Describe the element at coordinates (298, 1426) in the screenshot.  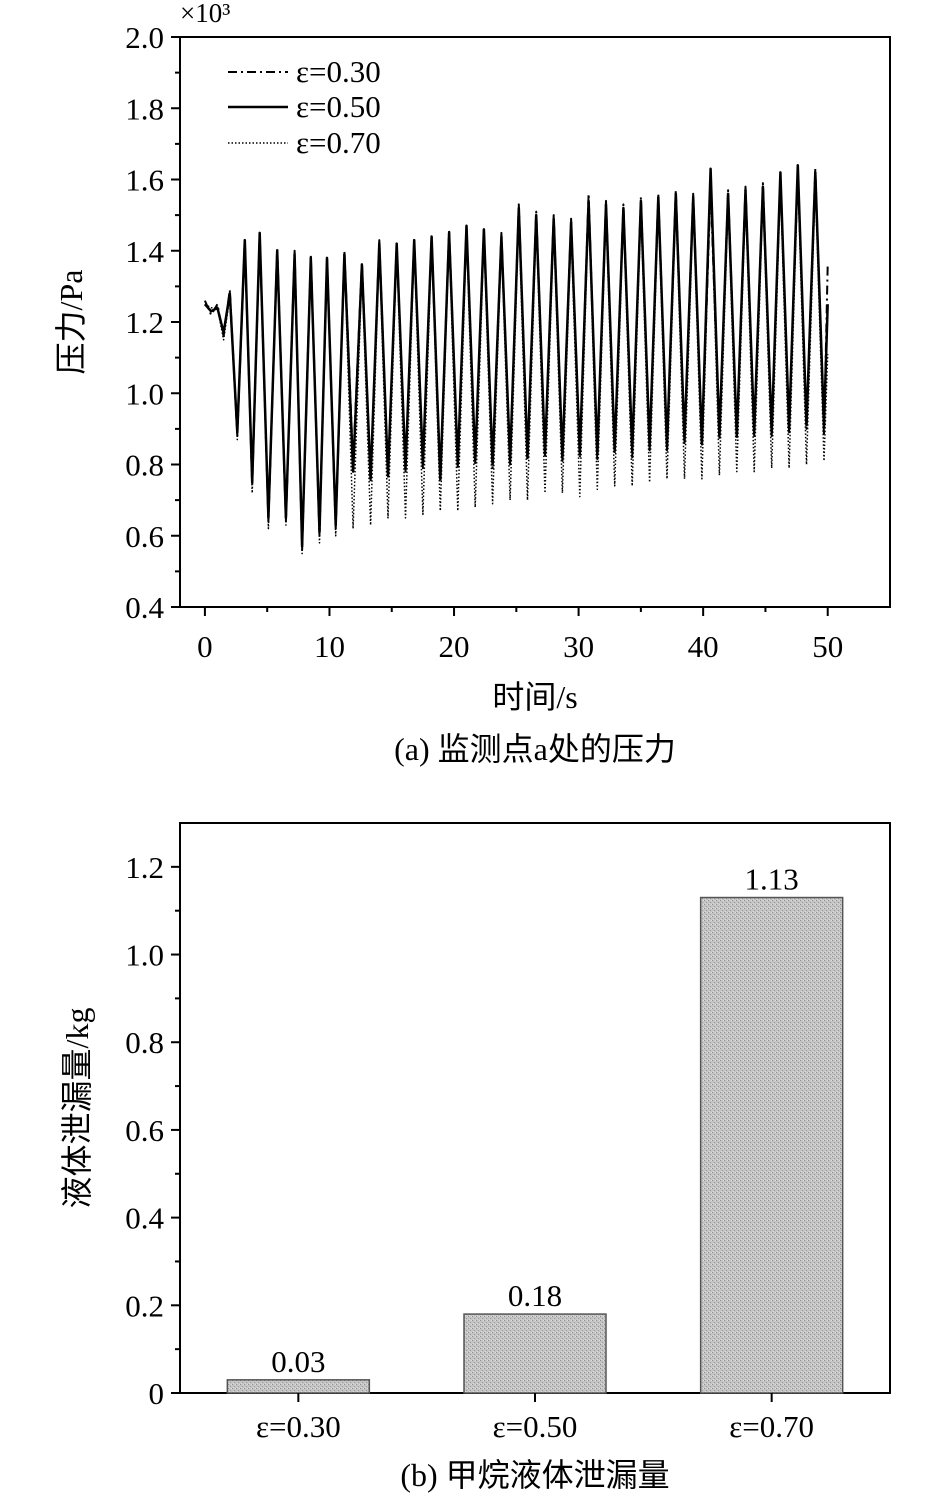
I see `x-tick-label-b-0: ε=0.30` at that location.